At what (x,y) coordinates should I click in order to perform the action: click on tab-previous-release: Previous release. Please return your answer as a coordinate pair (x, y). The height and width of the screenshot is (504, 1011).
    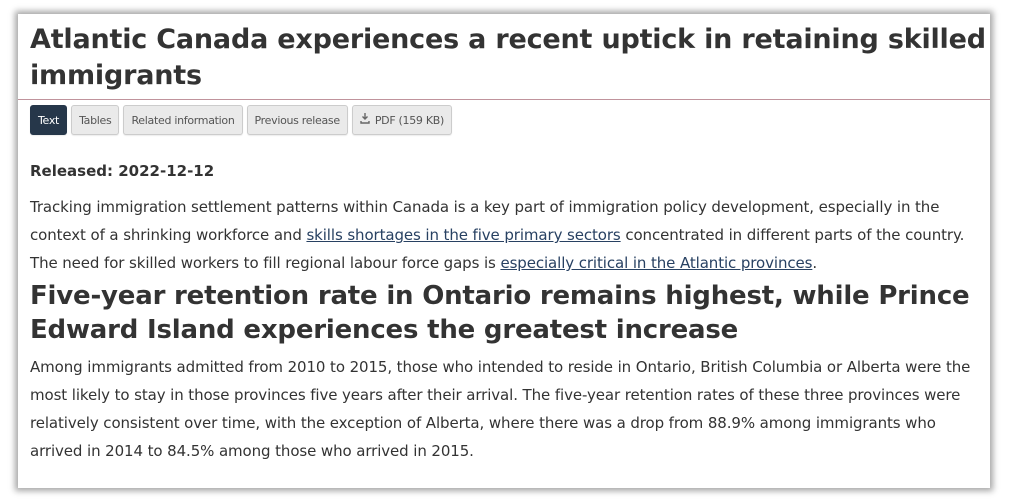
    Looking at the image, I should click on (297, 120).